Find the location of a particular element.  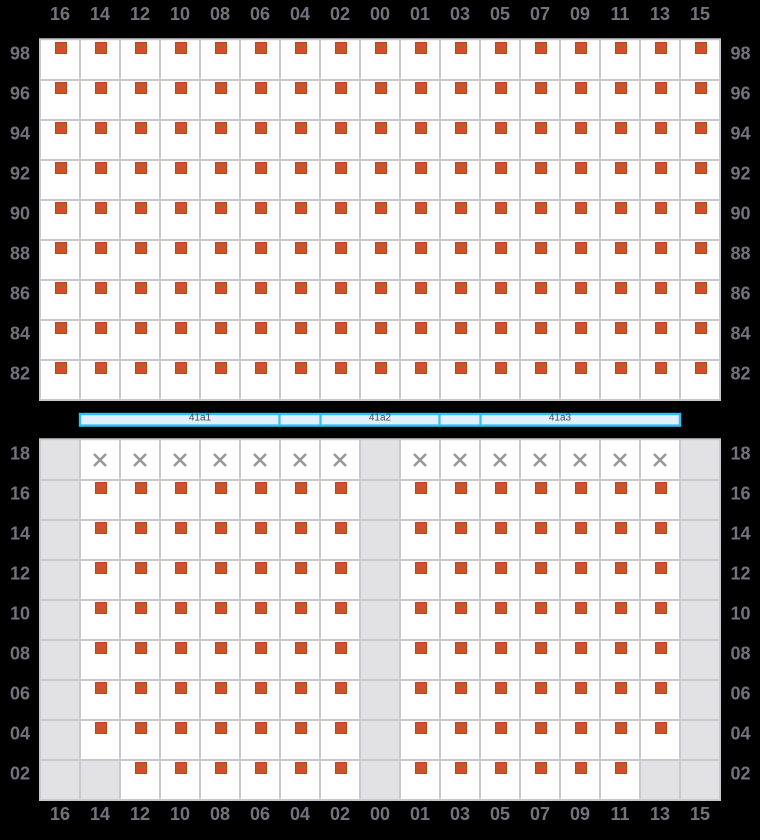

svg-text: 41a1 is located at coordinates (200, 418).